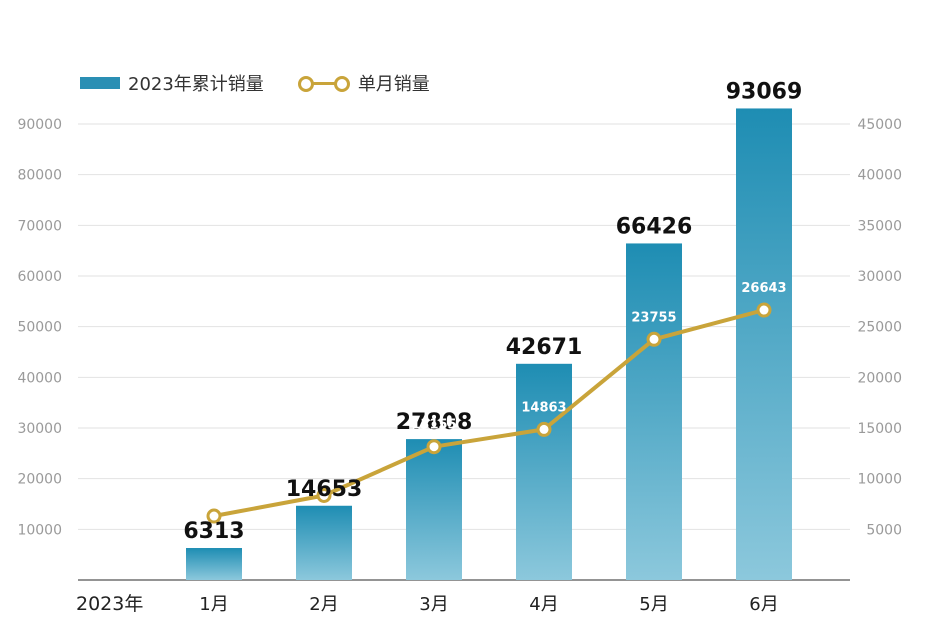 This screenshot has width=946, height=626. Describe the element at coordinates (39, 530) in the screenshot. I see `left-tick-label: 10000` at that location.